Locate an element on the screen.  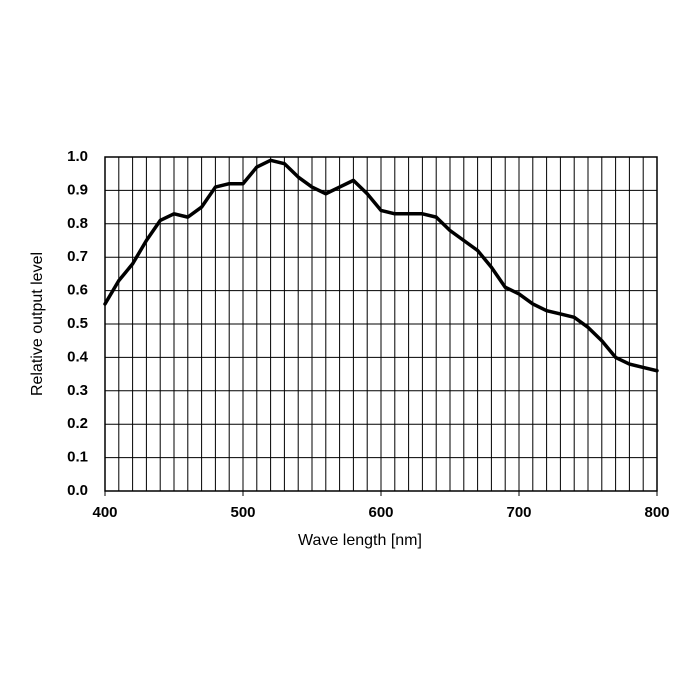
y-tick-label: 0.6 is located at coordinates (77, 290).